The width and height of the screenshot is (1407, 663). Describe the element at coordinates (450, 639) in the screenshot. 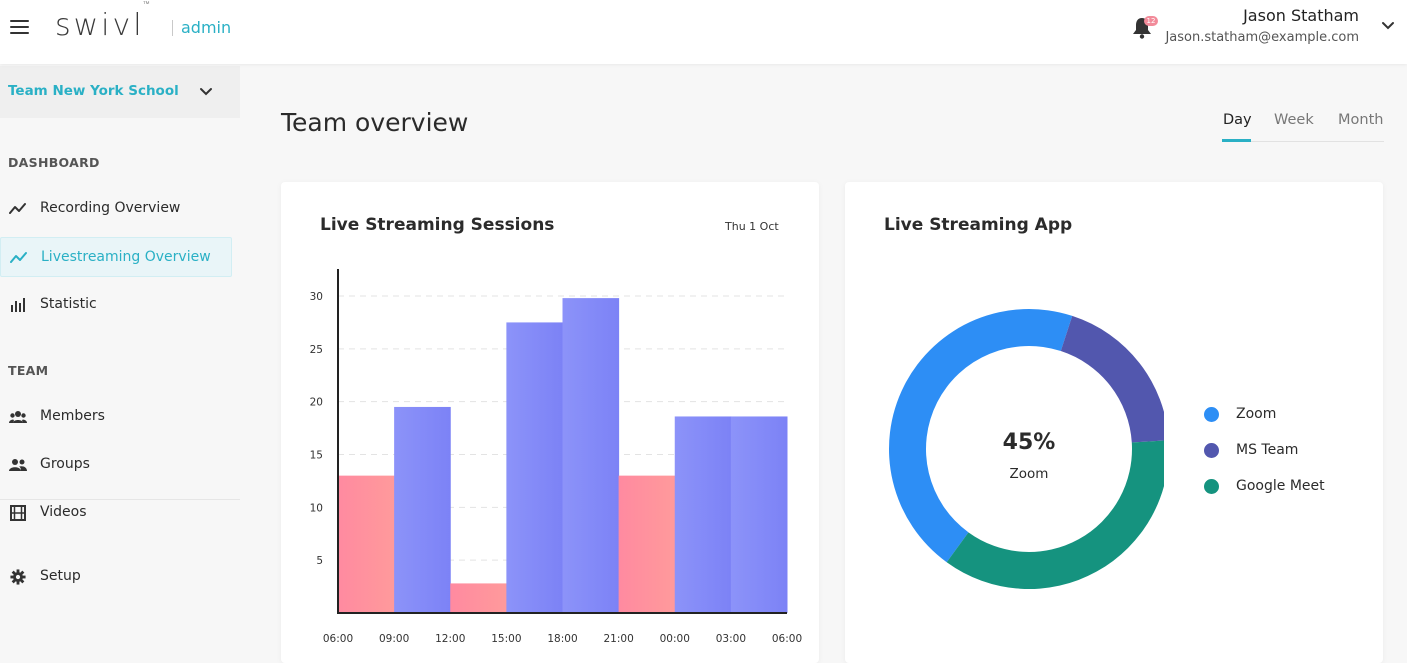

I see `x-tick-label: 12:00` at that location.